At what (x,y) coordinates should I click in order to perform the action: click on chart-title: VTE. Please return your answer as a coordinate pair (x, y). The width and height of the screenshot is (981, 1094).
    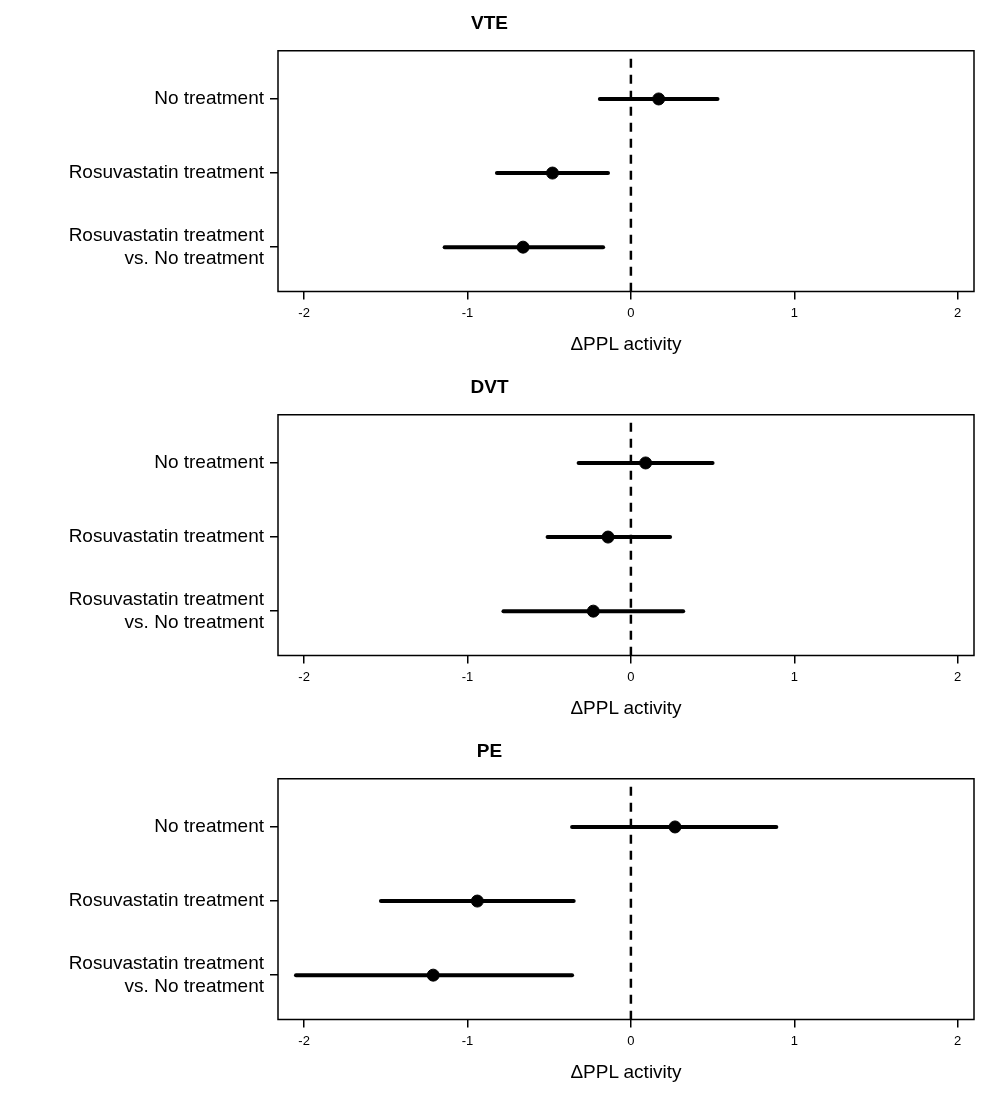
    Looking at the image, I should click on (489, 22).